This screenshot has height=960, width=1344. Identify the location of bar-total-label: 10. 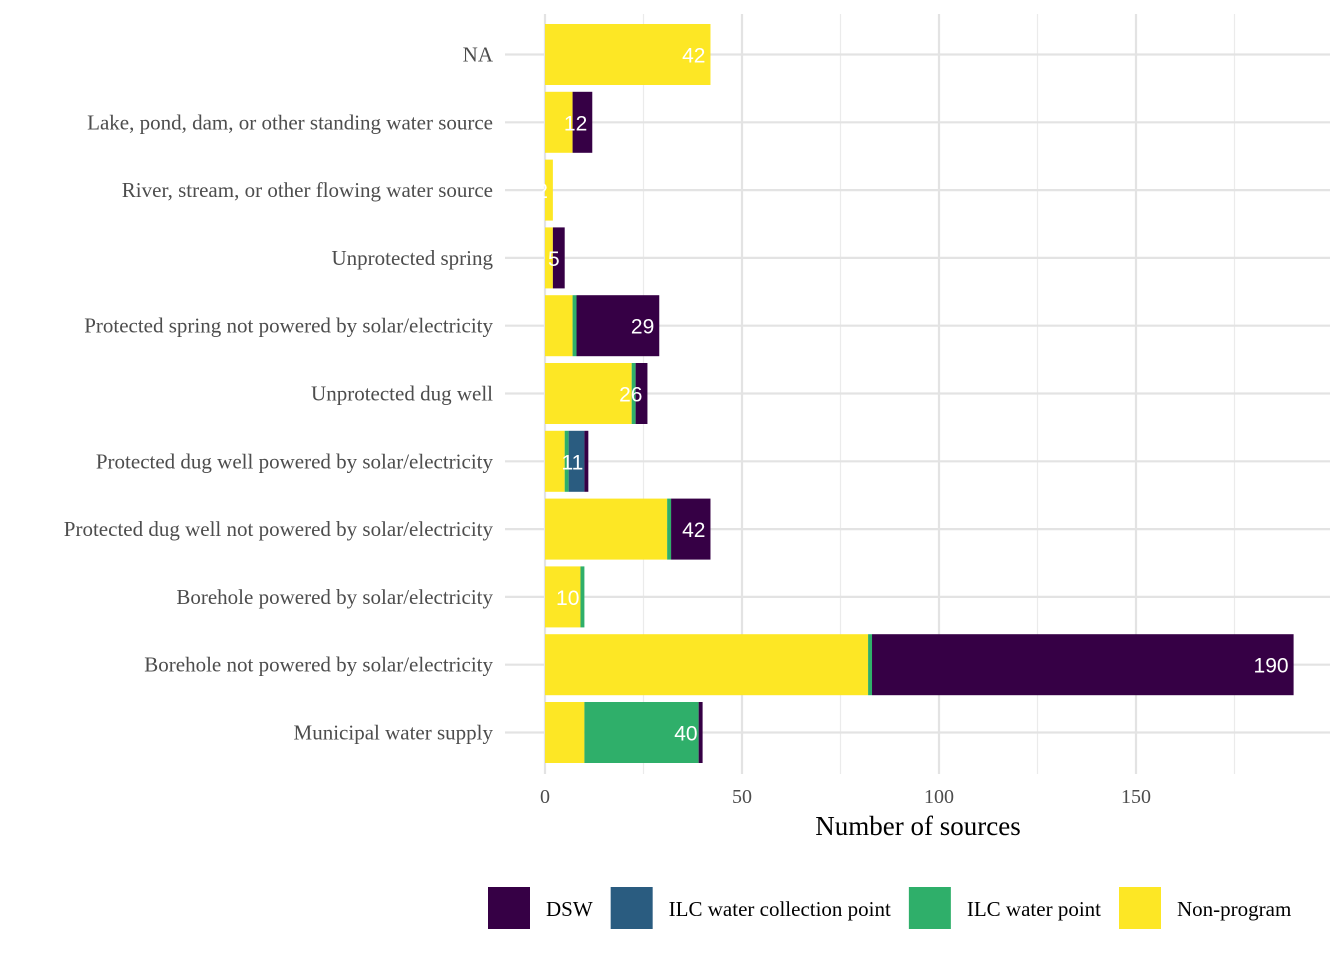
(567, 598).